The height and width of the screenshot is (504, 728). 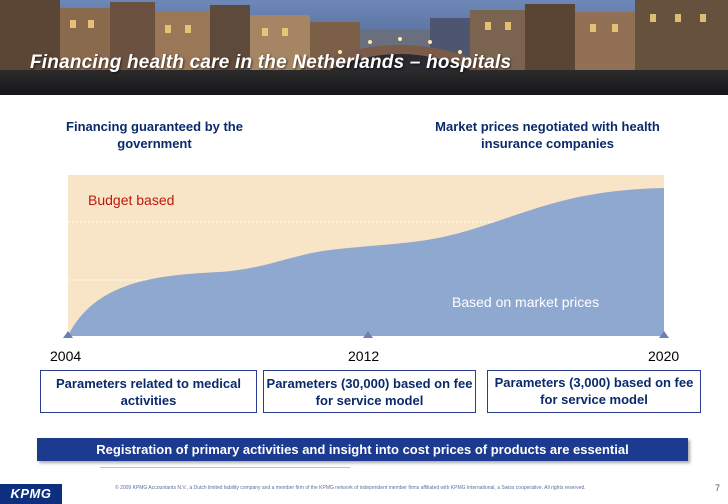 I want to click on kpmg-logo: KPMG, so click(x=31, y=494).